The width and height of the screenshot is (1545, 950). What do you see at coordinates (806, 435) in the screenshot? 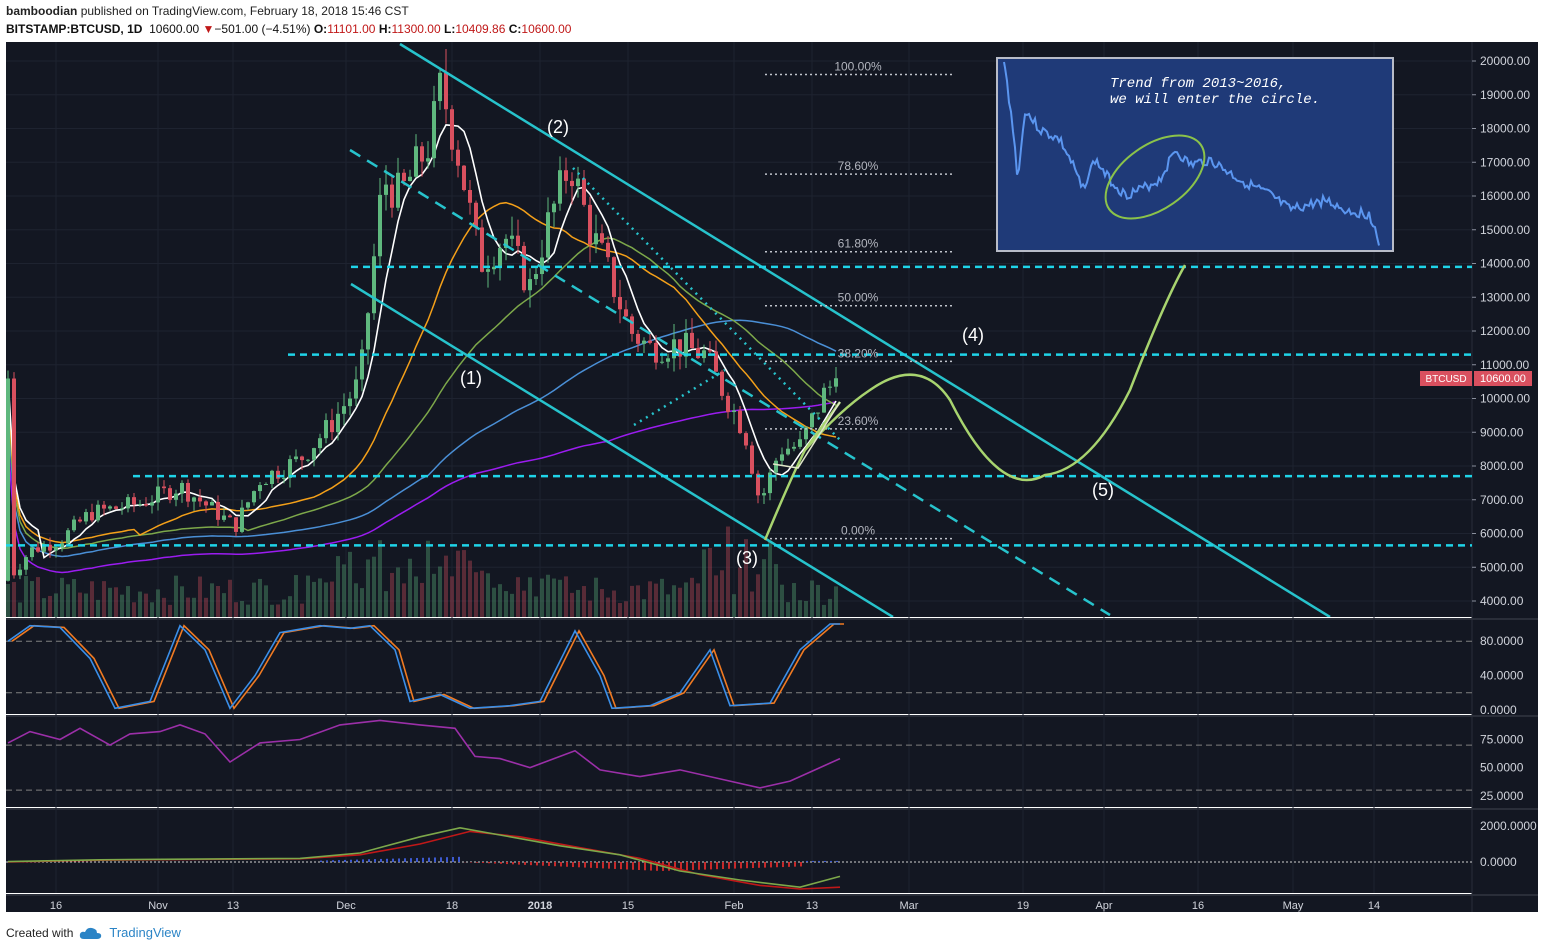
I see `projection-wedge` at bounding box center [806, 435].